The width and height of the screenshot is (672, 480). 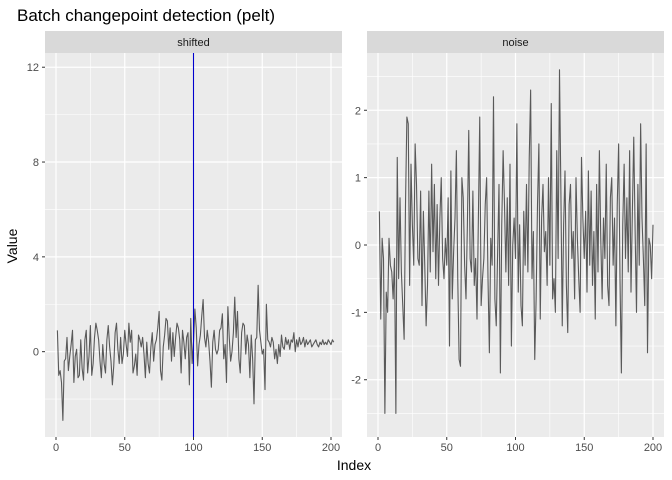 What do you see at coordinates (356, 381) in the screenshot?
I see `y-tick-label: -2` at bounding box center [356, 381].